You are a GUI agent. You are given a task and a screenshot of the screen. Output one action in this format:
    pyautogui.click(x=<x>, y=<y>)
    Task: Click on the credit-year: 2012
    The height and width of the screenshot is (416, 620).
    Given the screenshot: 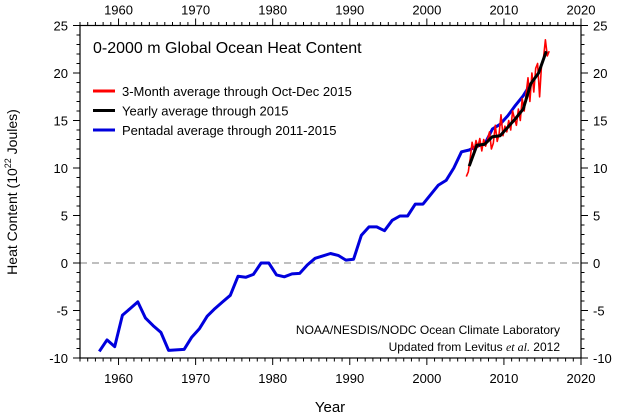 What is the action you would take?
    pyautogui.click(x=545, y=347)
    